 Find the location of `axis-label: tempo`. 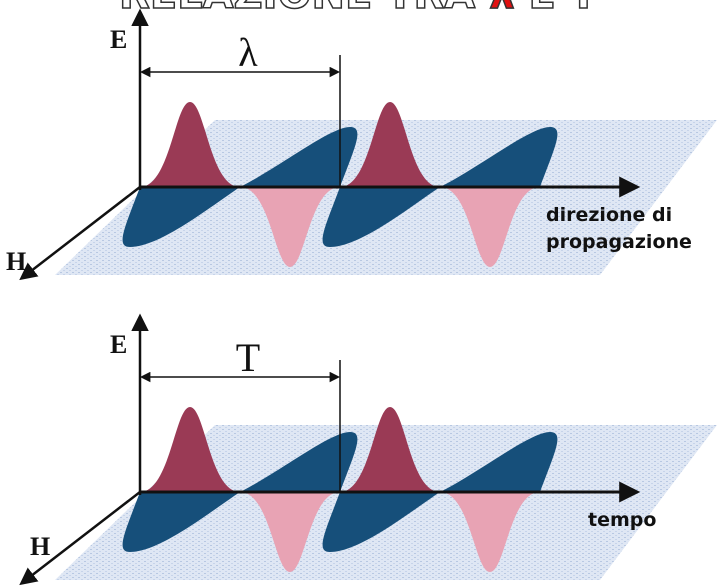

axis-label: tempo is located at coordinates (622, 520).